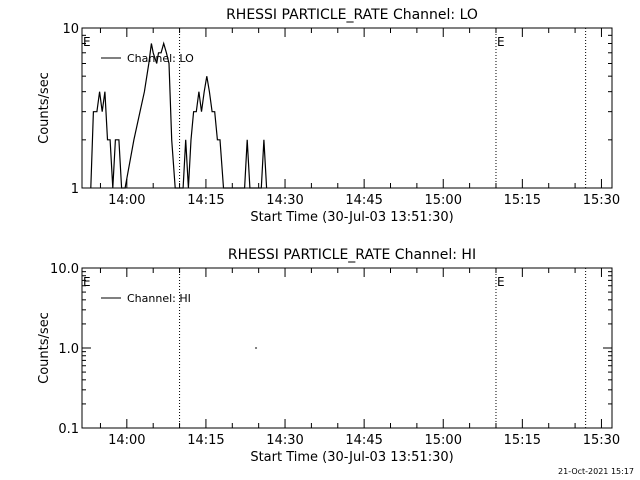 This screenshot has height=480, width=640. I want to click on panel-2-y-tick-label: 1.0, so click(68, 349).